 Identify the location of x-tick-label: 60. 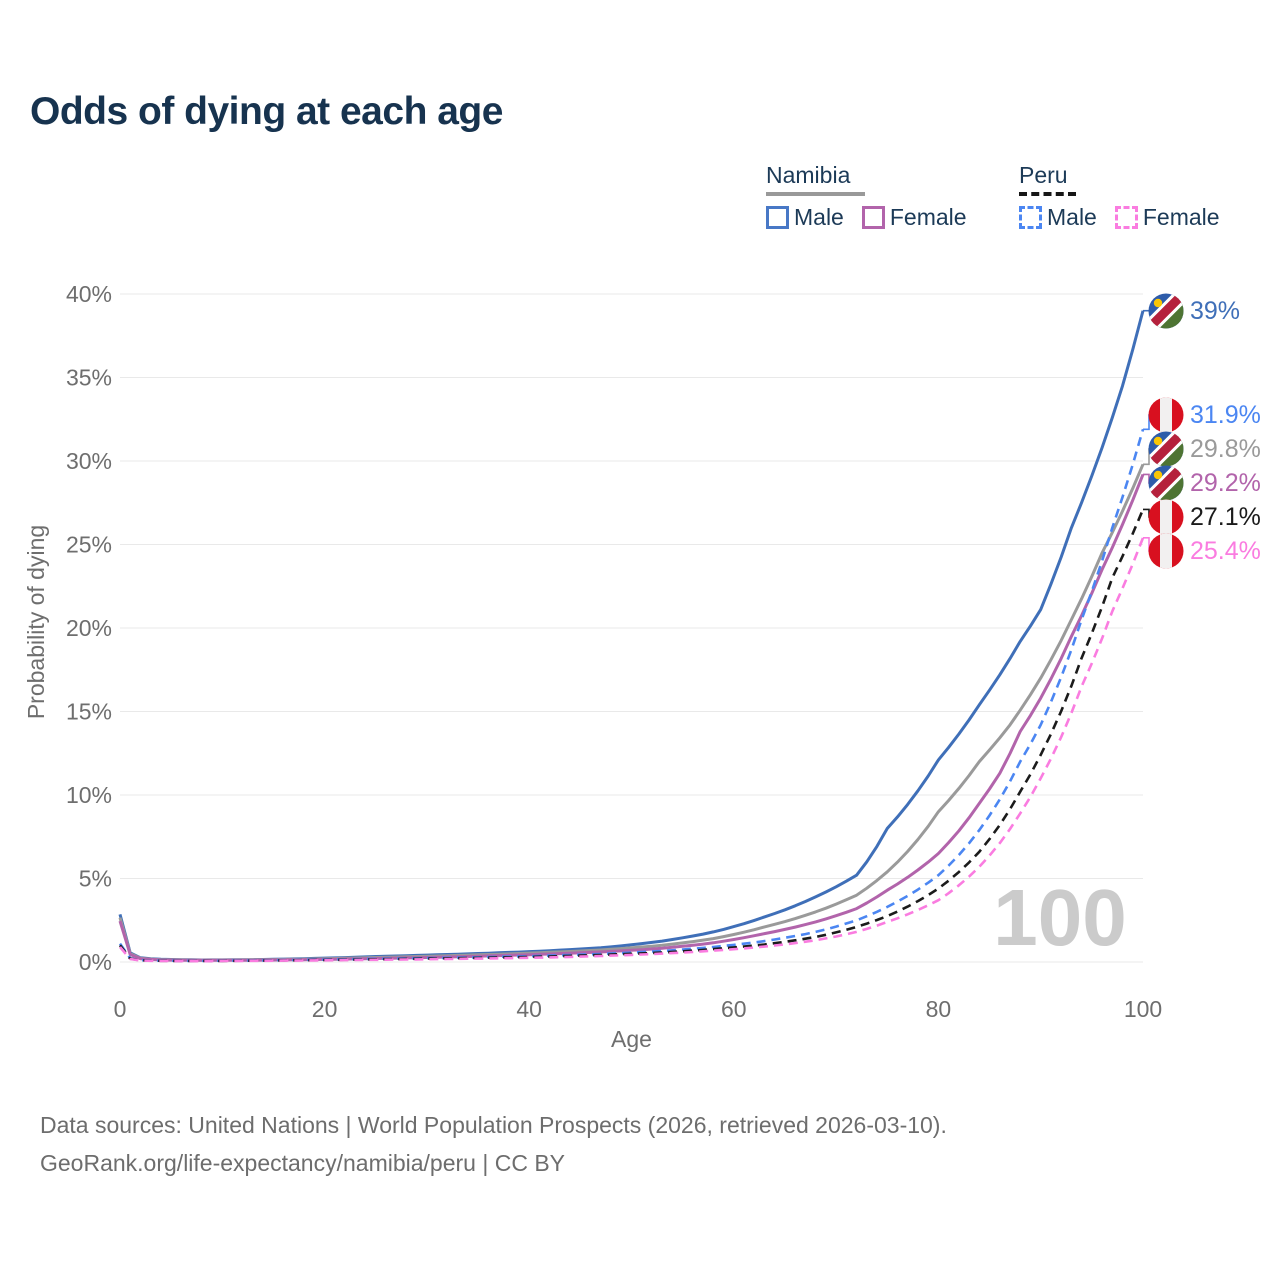
(734, 1009).